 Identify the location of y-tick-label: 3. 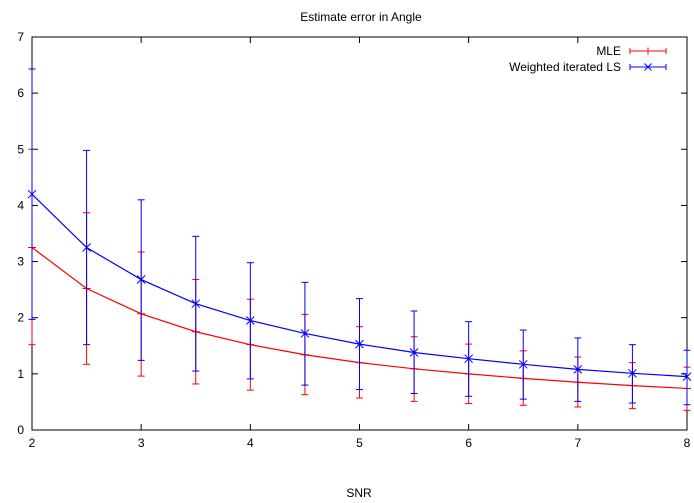
(20, 262).